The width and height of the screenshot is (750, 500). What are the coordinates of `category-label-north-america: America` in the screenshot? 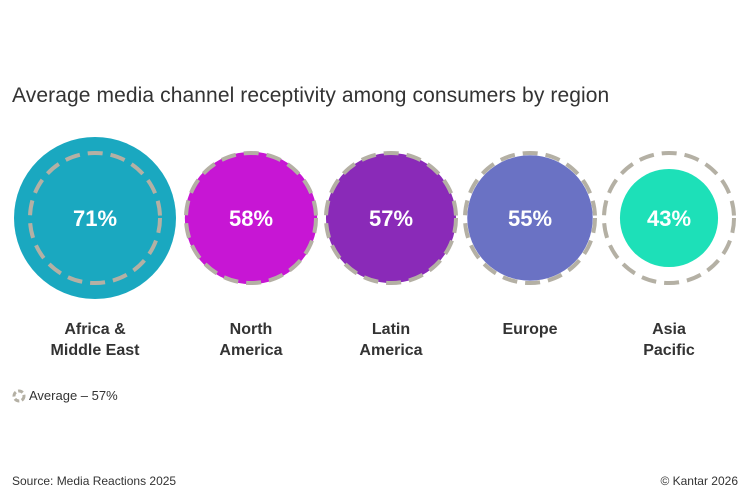 It's located at (250, 350).